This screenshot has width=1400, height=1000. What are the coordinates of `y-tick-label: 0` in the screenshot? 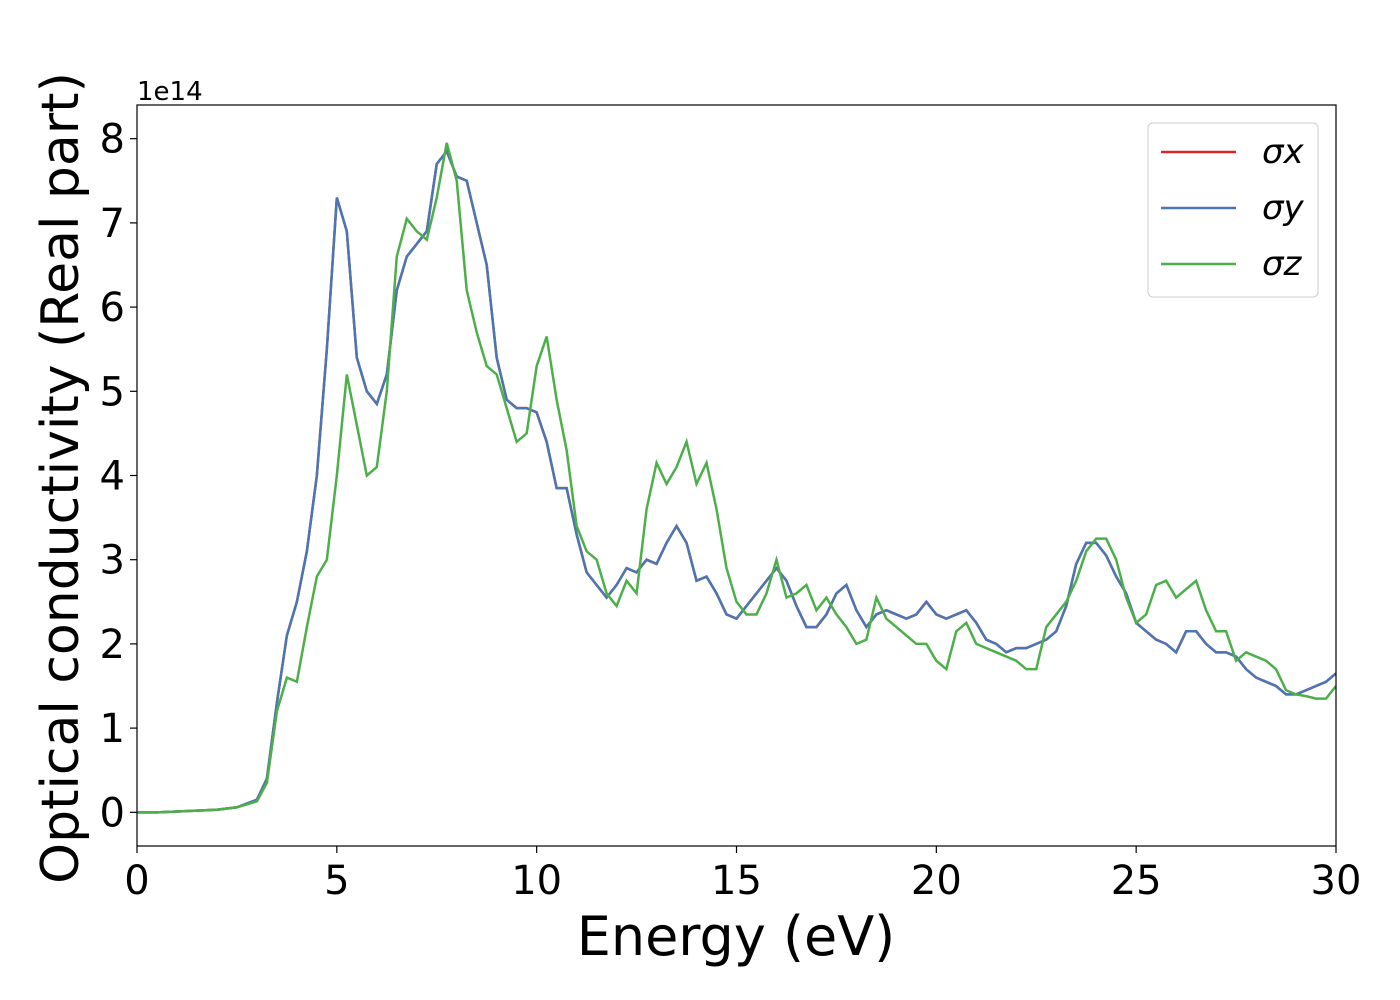 It's located at (112, 813).